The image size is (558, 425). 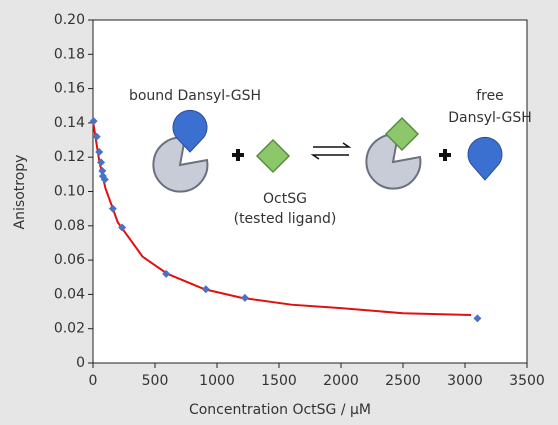 I want to click on annotation: Dansyl-GSH, so click(x=490, y=118).